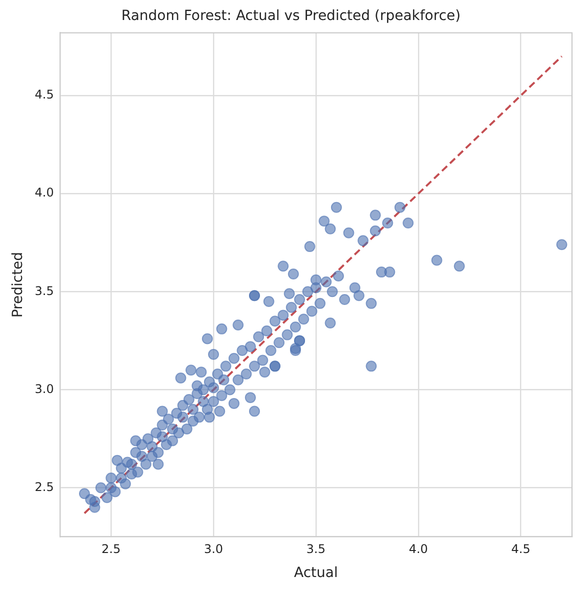 This screenshot has width=578, height=590. I want to click on chart-title: Random Forest: Actual vs Predicted (rpeakforce), so click(291, 16).